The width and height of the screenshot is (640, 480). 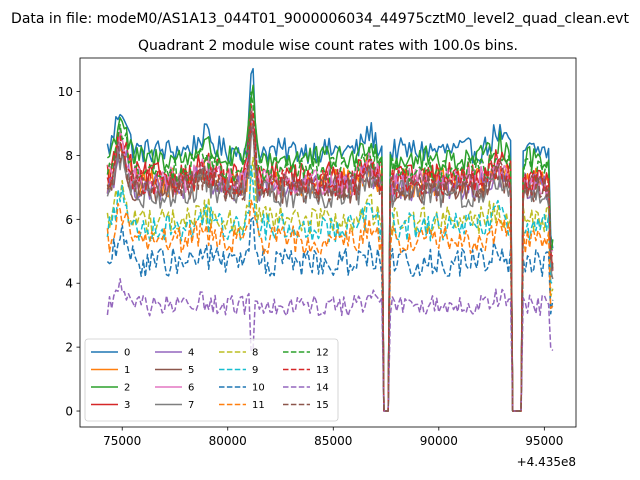 What do you see at coordinates (69, 156) in the screenshot?
I see `y-tick-label: 8` at bounding box center [69, 156].